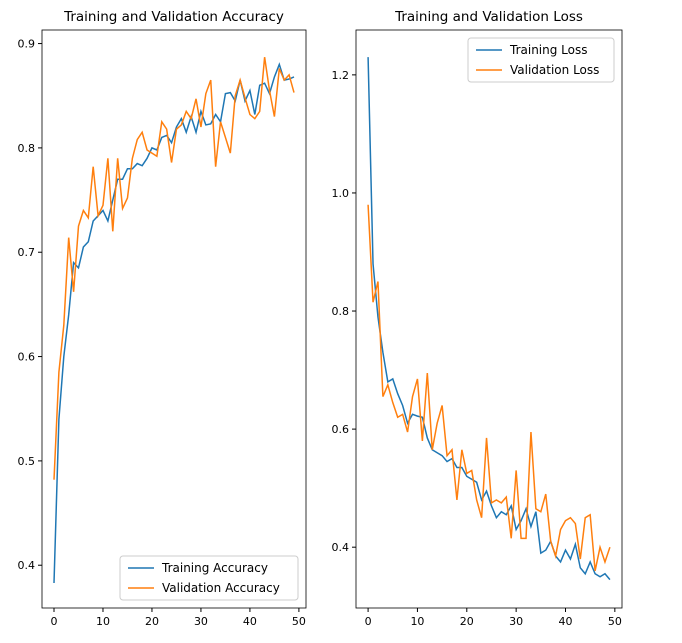 Image resolution: width=682 pixels, height=643 pixels. Describe the element at coordinates (214, 568) in the screenshot. I see `legend-label: Training Accuracy` at that location.